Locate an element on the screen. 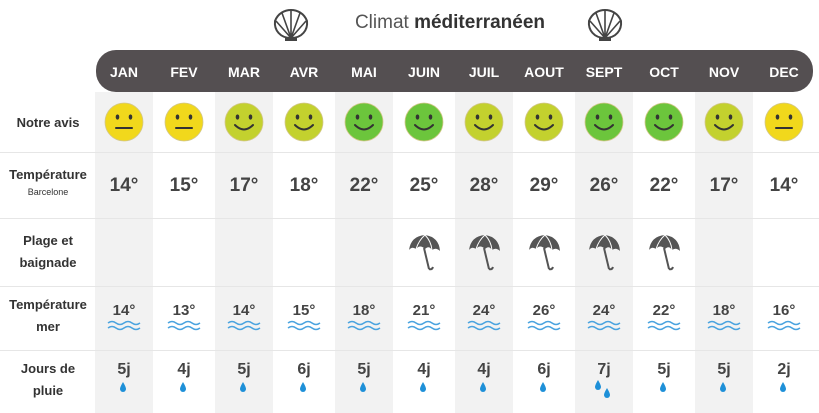 Image resolution: width=819 pixels, height=413 pixels. sea-temperature: 21° is located at coordinates (424, 317).